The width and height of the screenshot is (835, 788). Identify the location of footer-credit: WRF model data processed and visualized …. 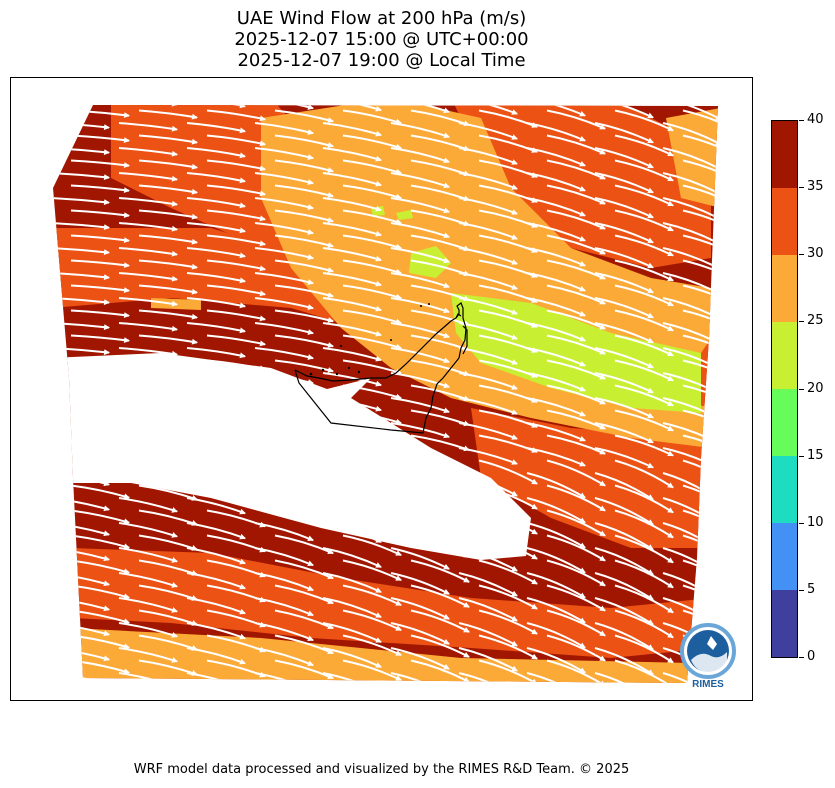
(381, 769).